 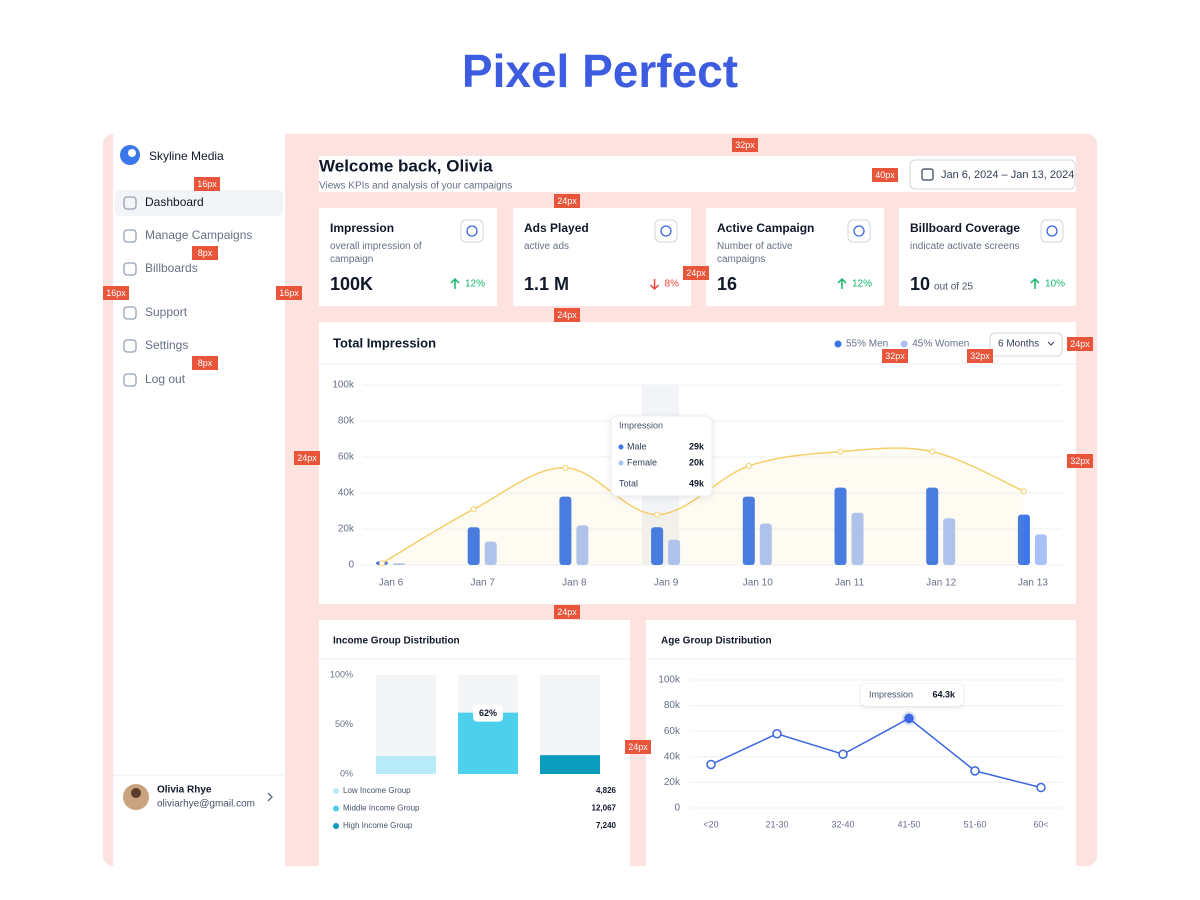 What do you see at coordinates (199, 500) in the screenshot?
I see `sidebar` at bounding box center [199, 500].